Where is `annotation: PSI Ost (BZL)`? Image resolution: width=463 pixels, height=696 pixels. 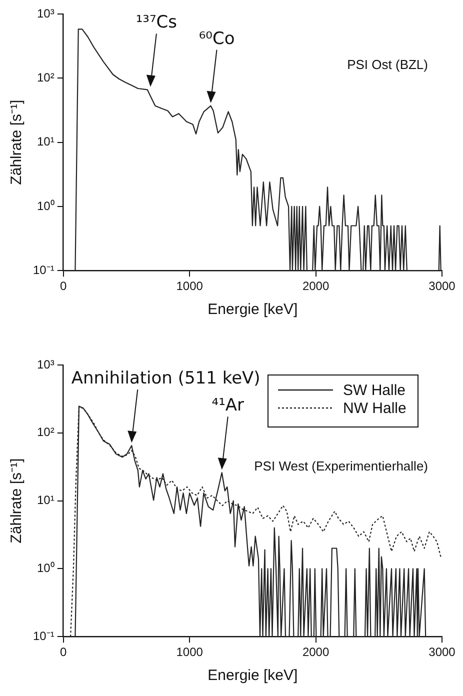 annotation: PSI Ost (BZL) is located at coordinates (387, 64).